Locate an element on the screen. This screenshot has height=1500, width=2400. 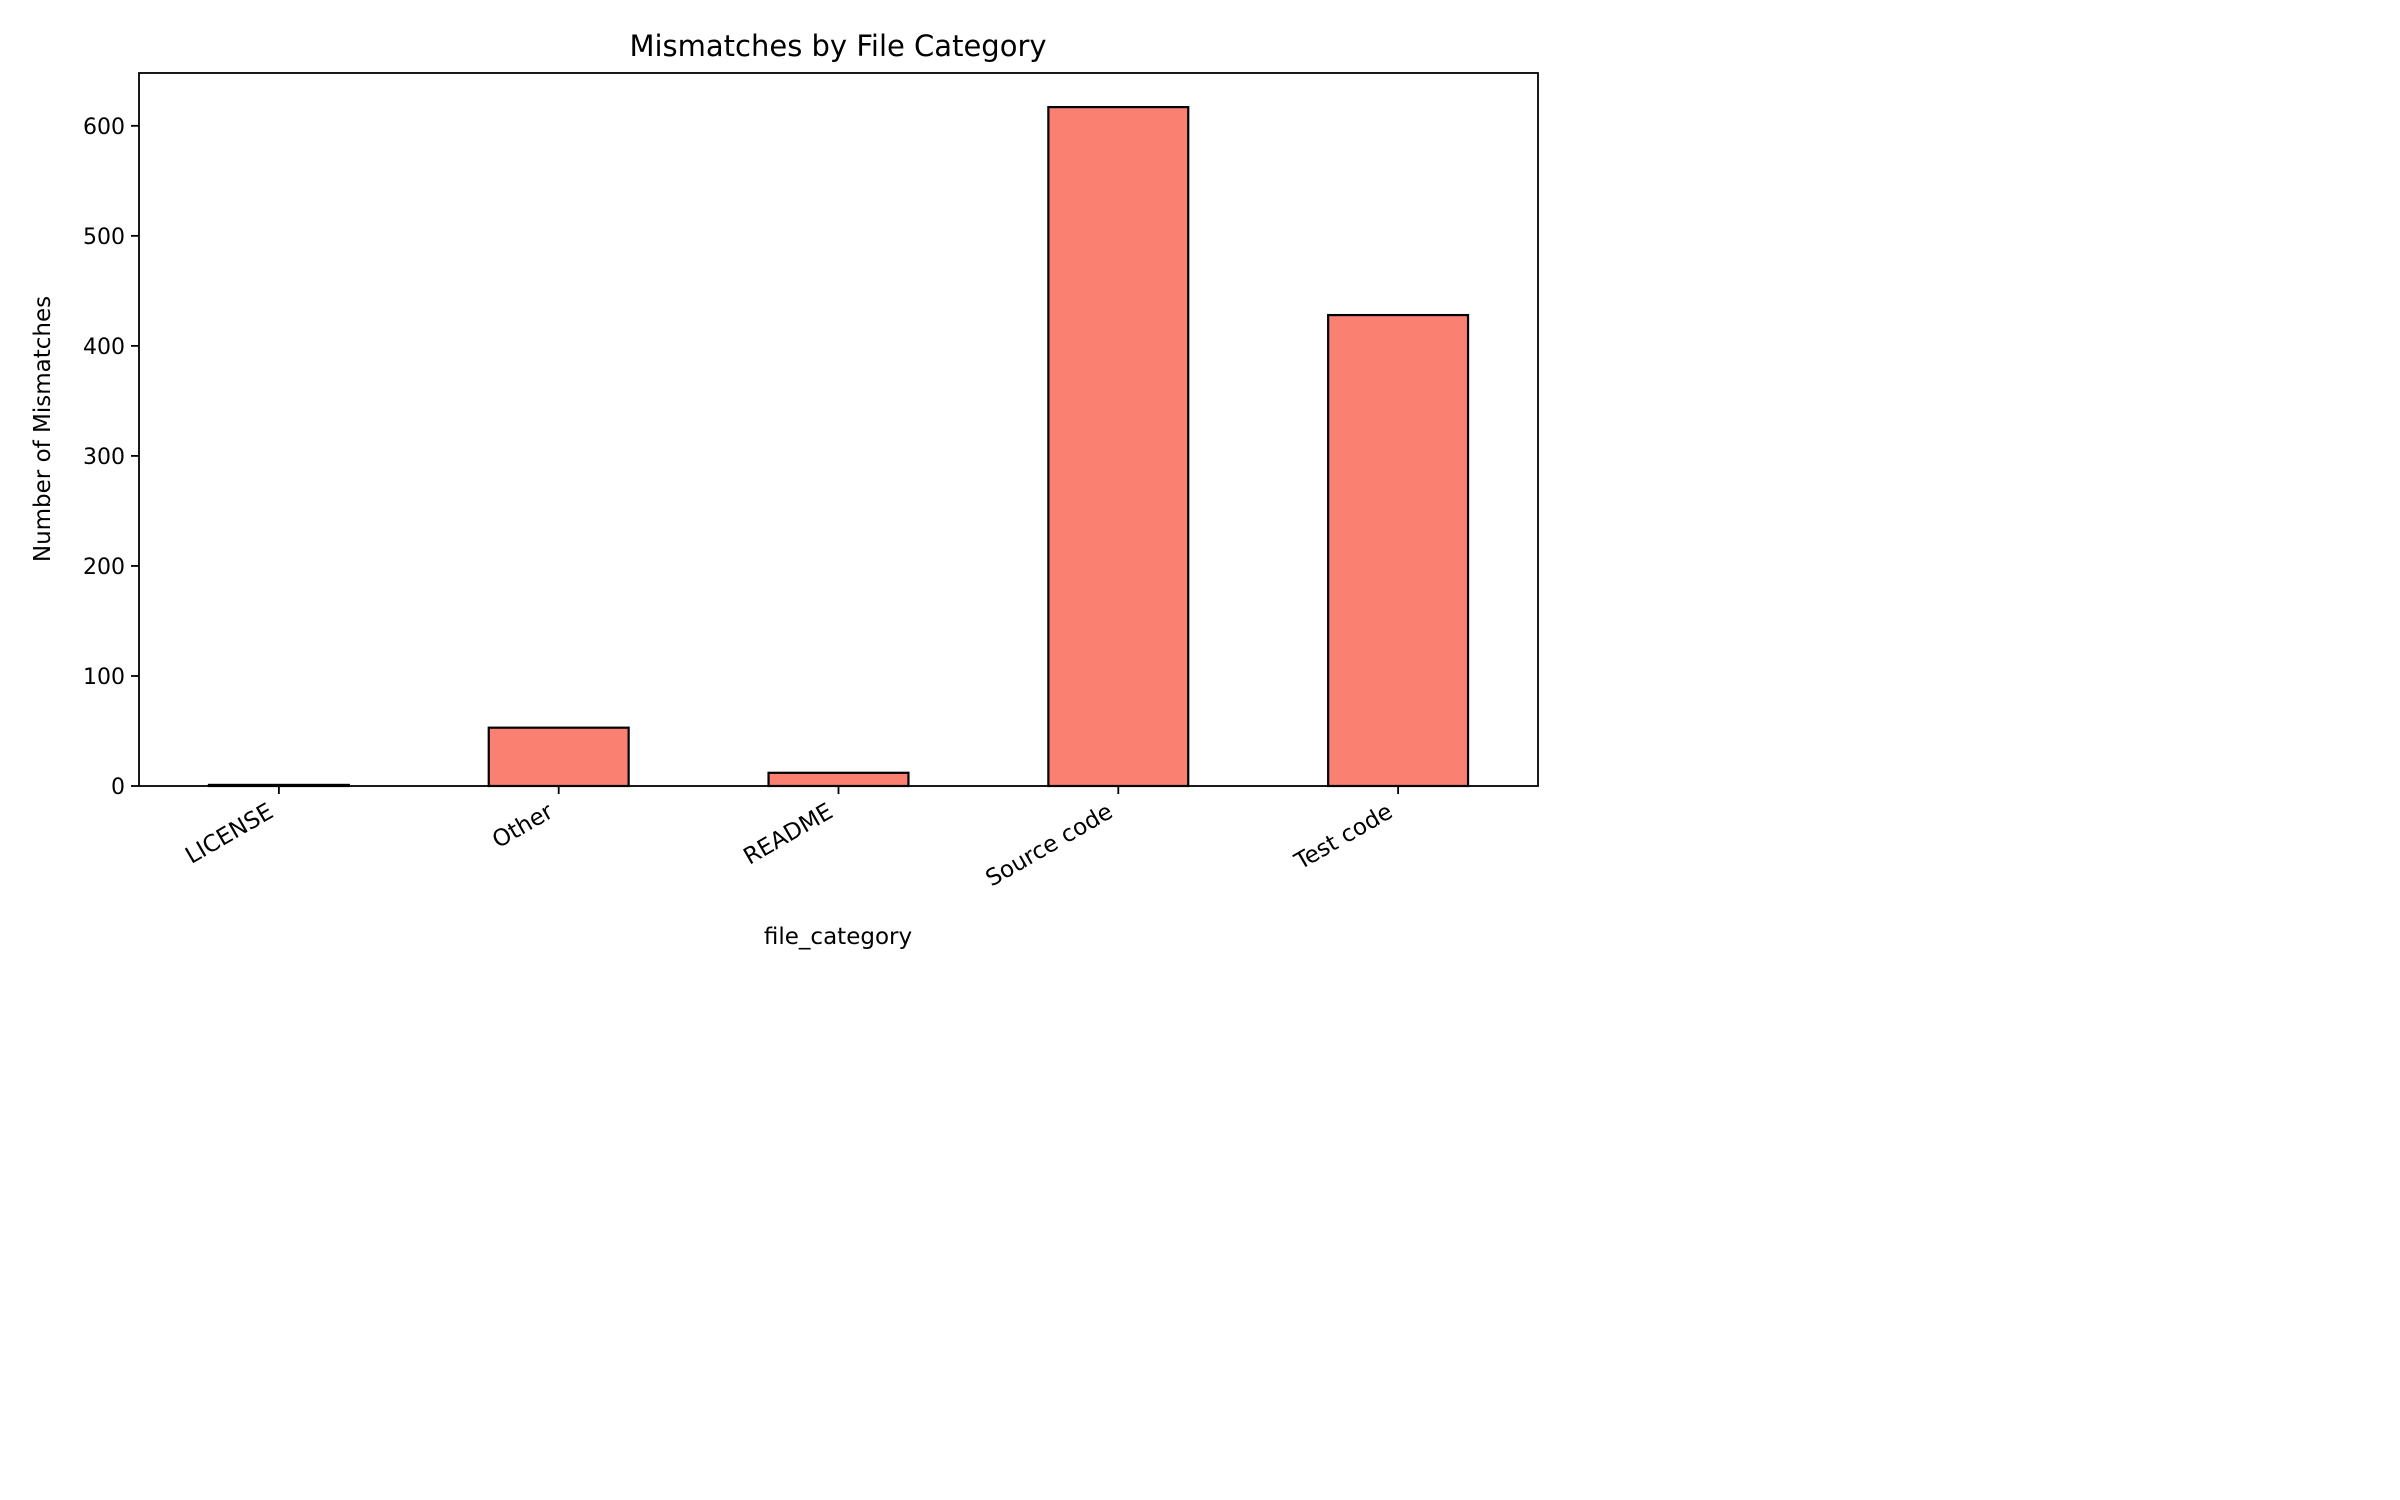
bar-readme is located at coordinates (838, 779).